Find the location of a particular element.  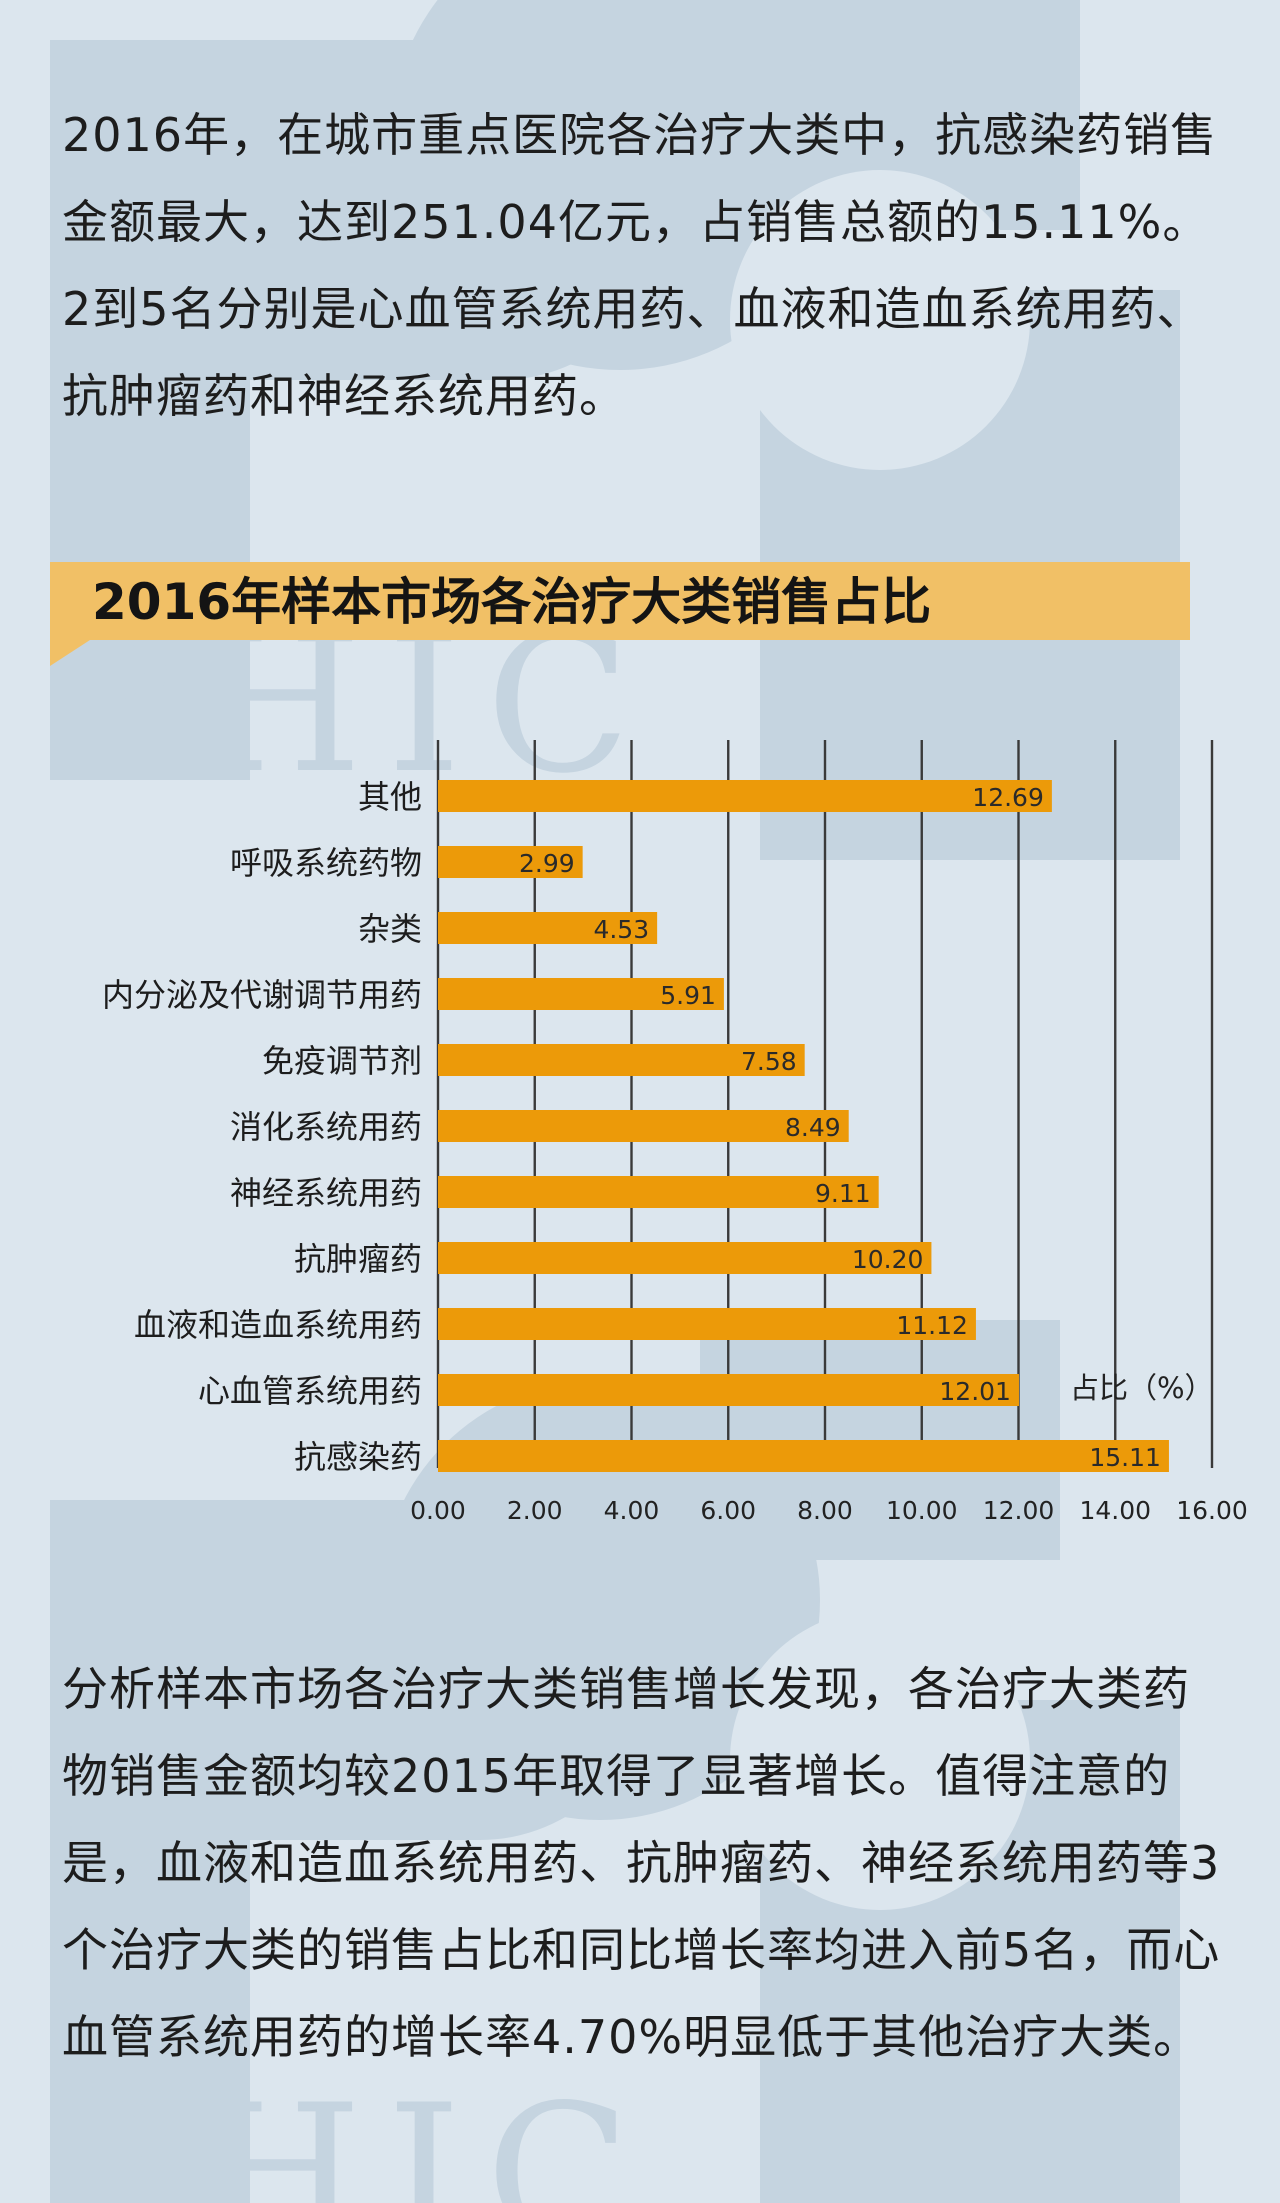

value-label: 11.12 is located at coordinates (932, 1325).